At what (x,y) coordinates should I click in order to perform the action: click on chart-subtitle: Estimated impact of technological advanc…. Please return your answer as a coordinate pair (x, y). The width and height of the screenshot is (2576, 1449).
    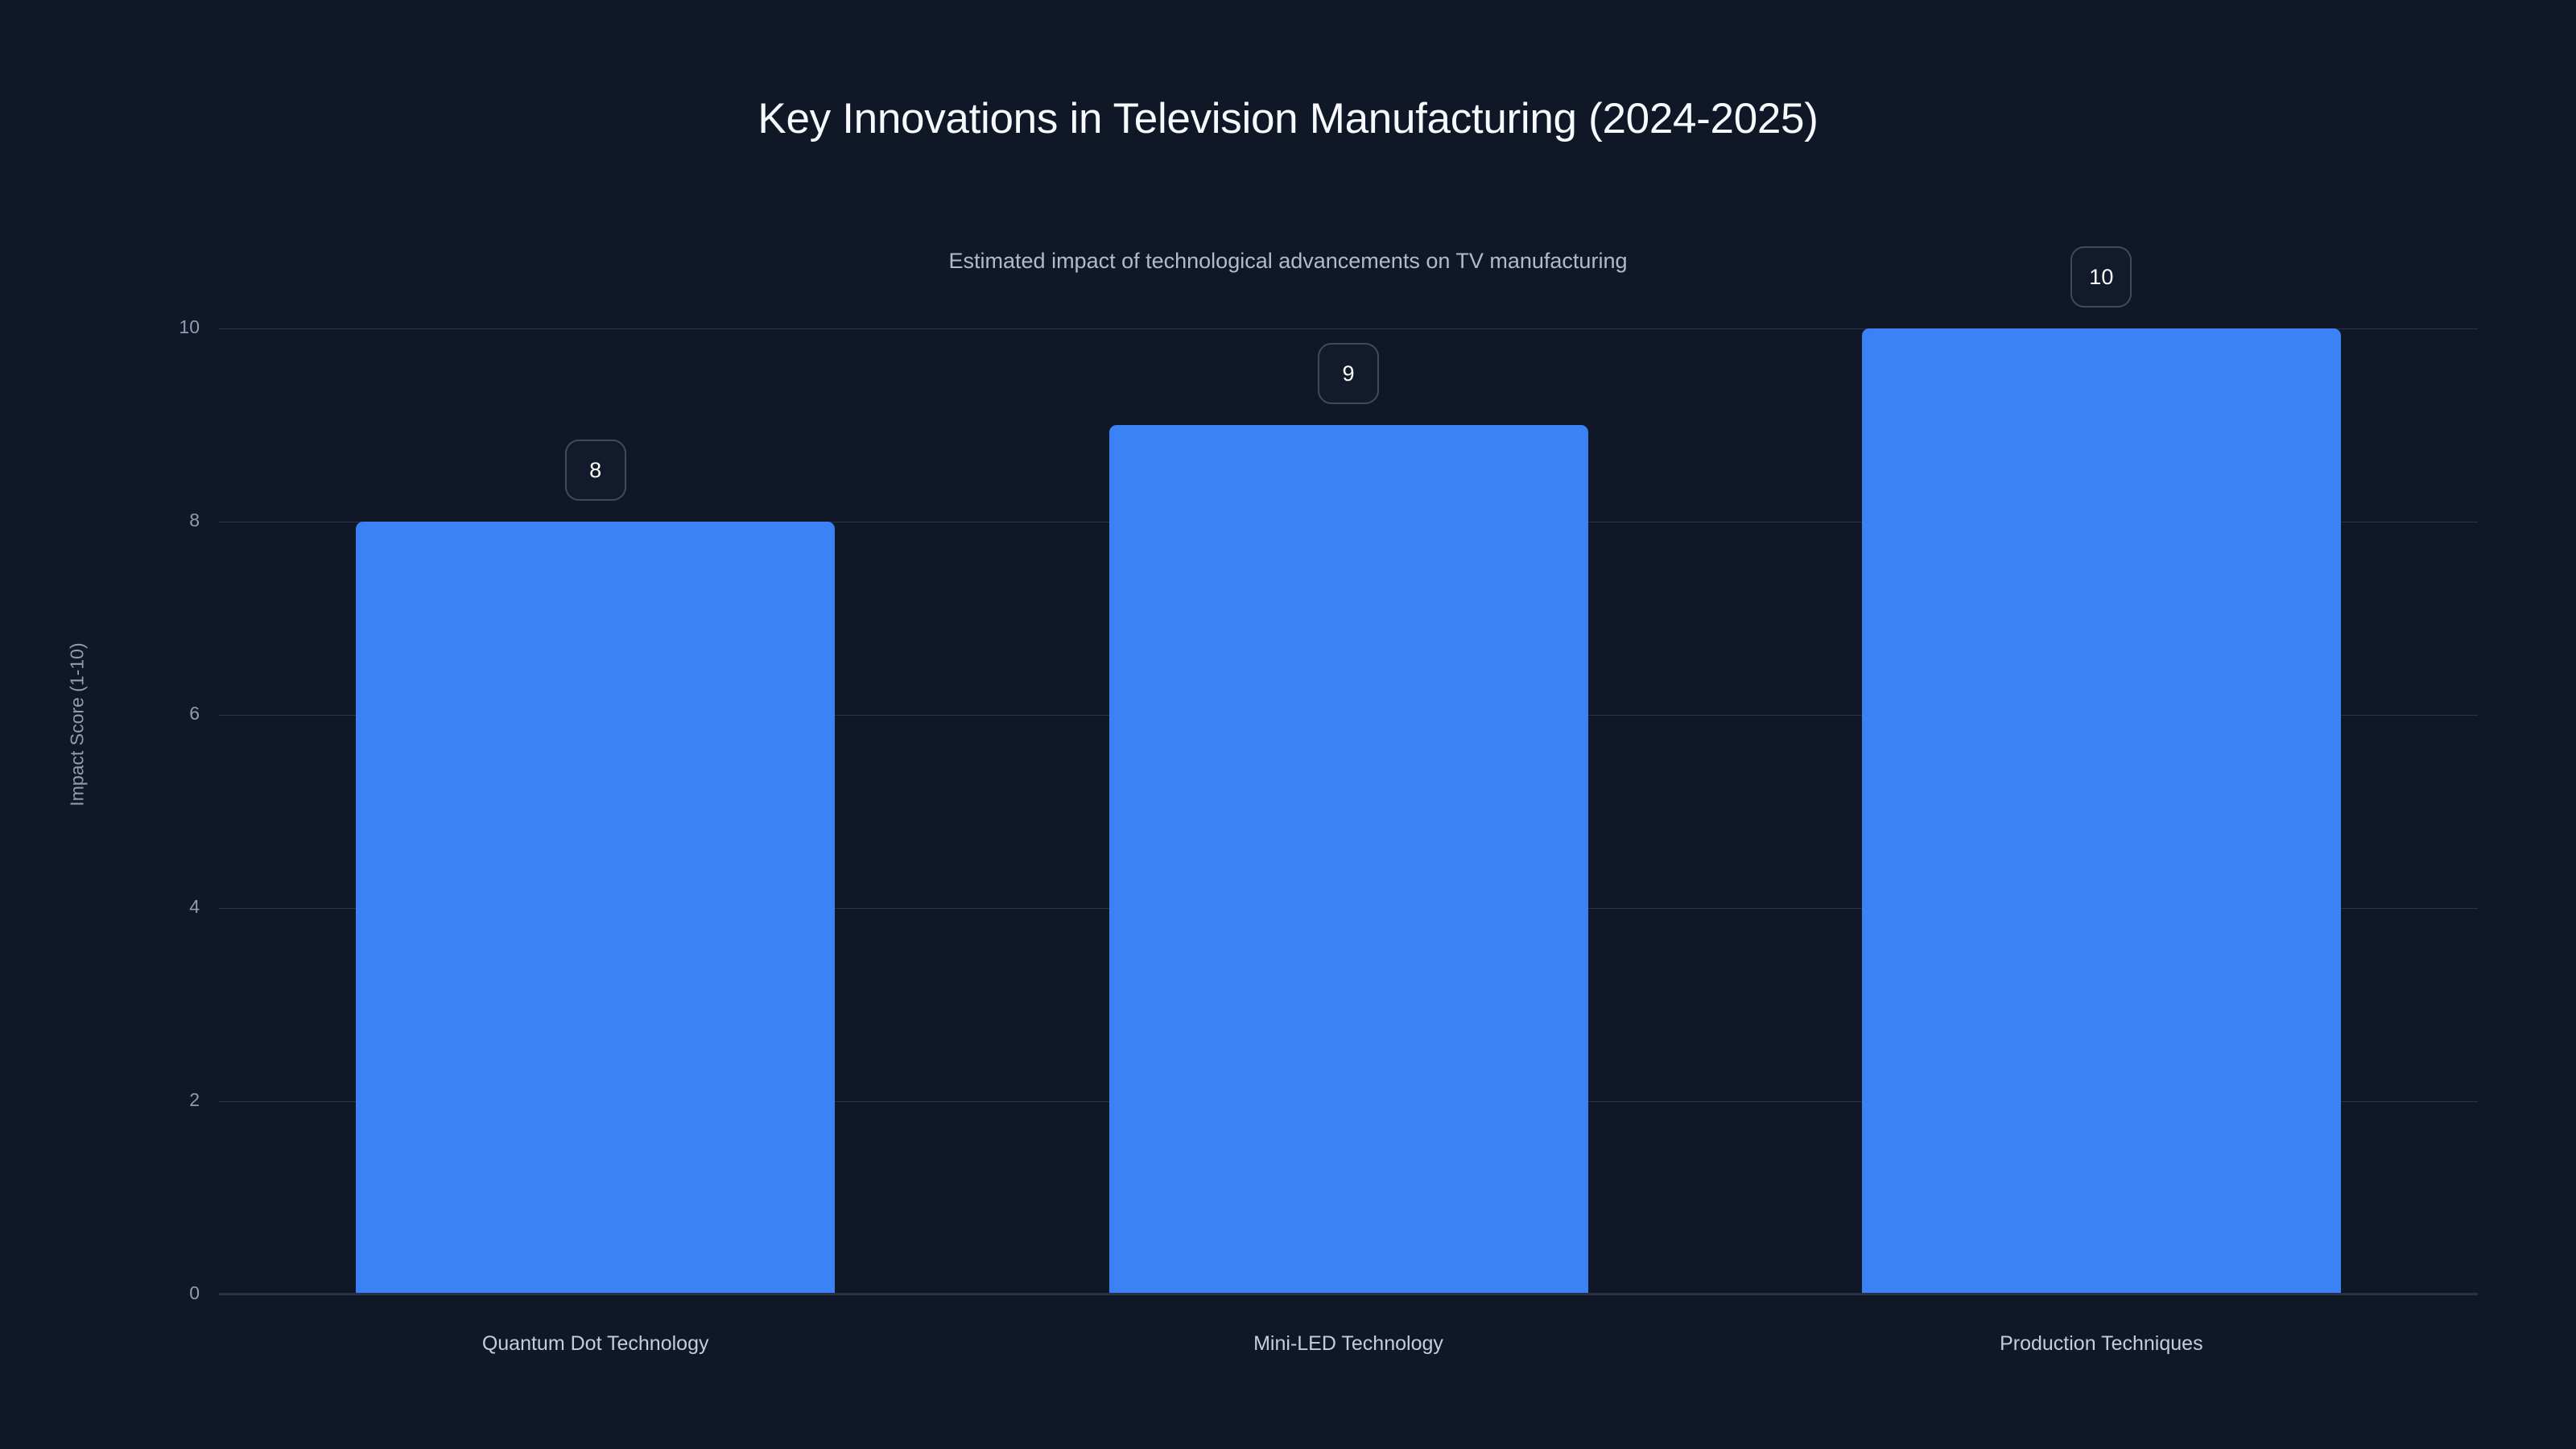
    Looking at the image, I should click on (1288, 261).